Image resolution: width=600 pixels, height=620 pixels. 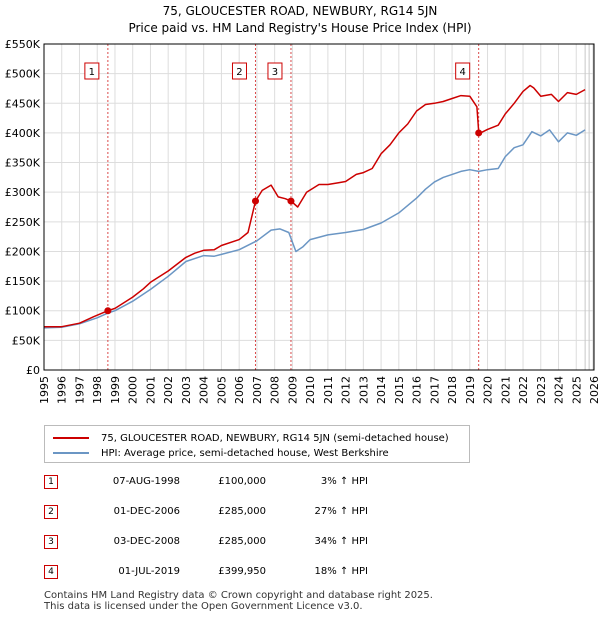 I want to click on x-tick-label: 2015, so click(x=399, y=390).